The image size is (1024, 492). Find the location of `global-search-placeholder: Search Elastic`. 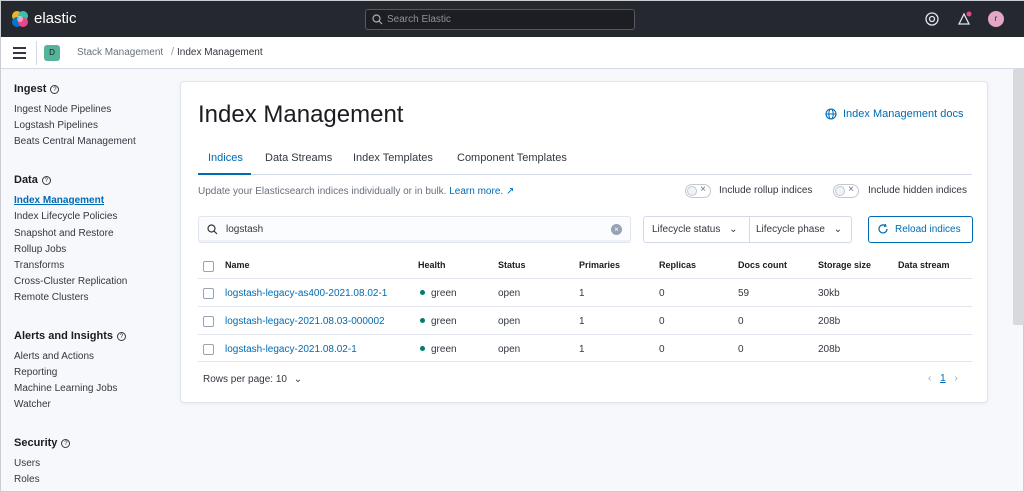

global-search-placeholder: Search Elastic is located at coordinates (419, 19).